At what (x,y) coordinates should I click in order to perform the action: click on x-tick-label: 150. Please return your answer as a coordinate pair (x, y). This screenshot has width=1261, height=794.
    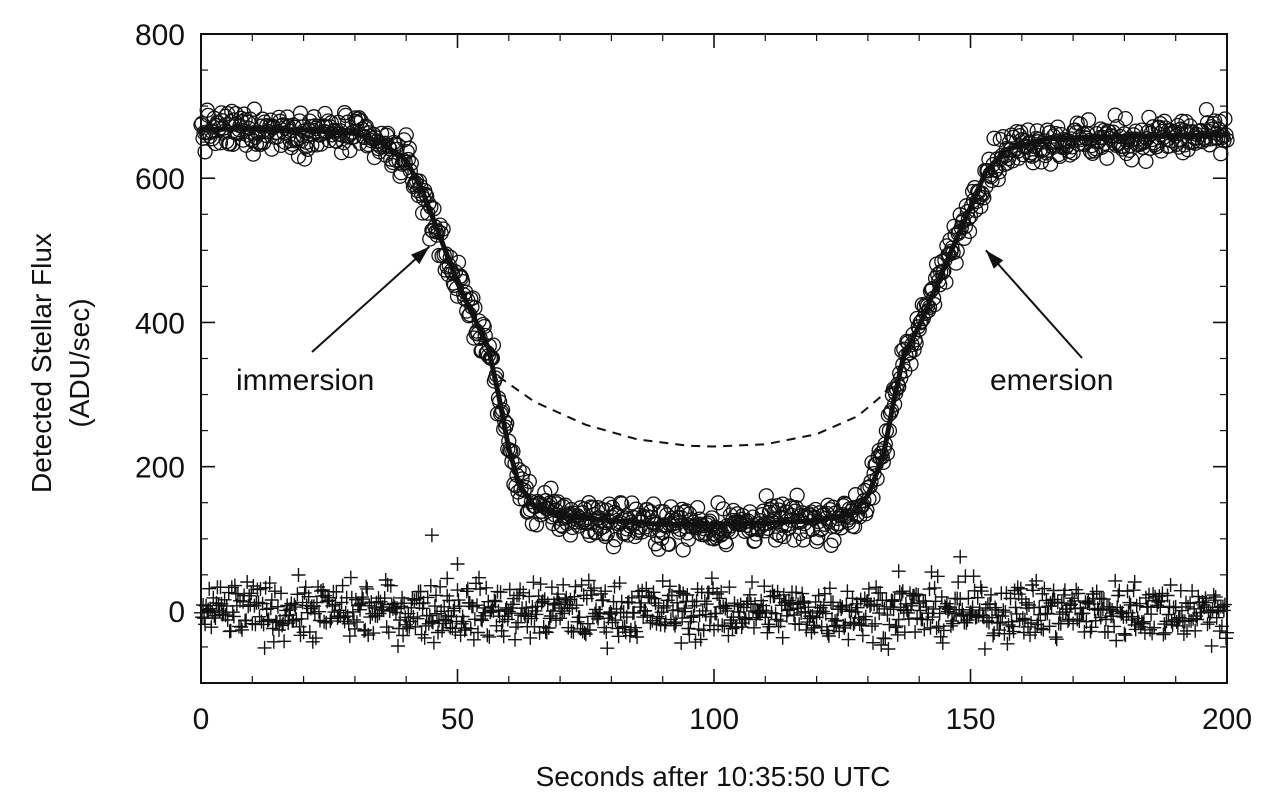
    Looking at the image, I should click on (970, 719).